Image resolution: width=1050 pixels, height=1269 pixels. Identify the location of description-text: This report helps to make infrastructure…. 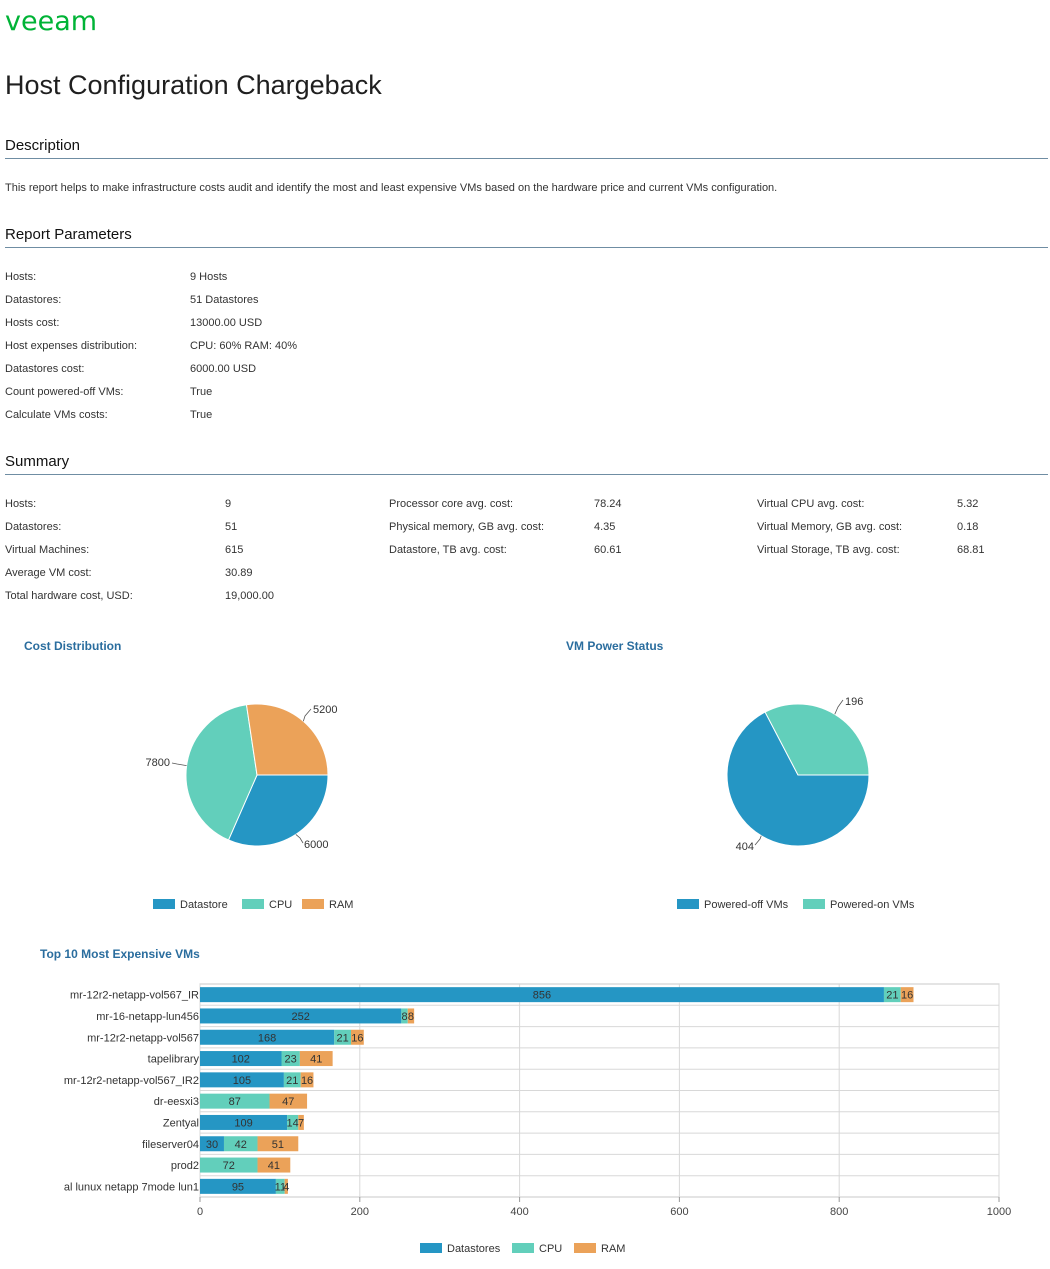
(391, 188).